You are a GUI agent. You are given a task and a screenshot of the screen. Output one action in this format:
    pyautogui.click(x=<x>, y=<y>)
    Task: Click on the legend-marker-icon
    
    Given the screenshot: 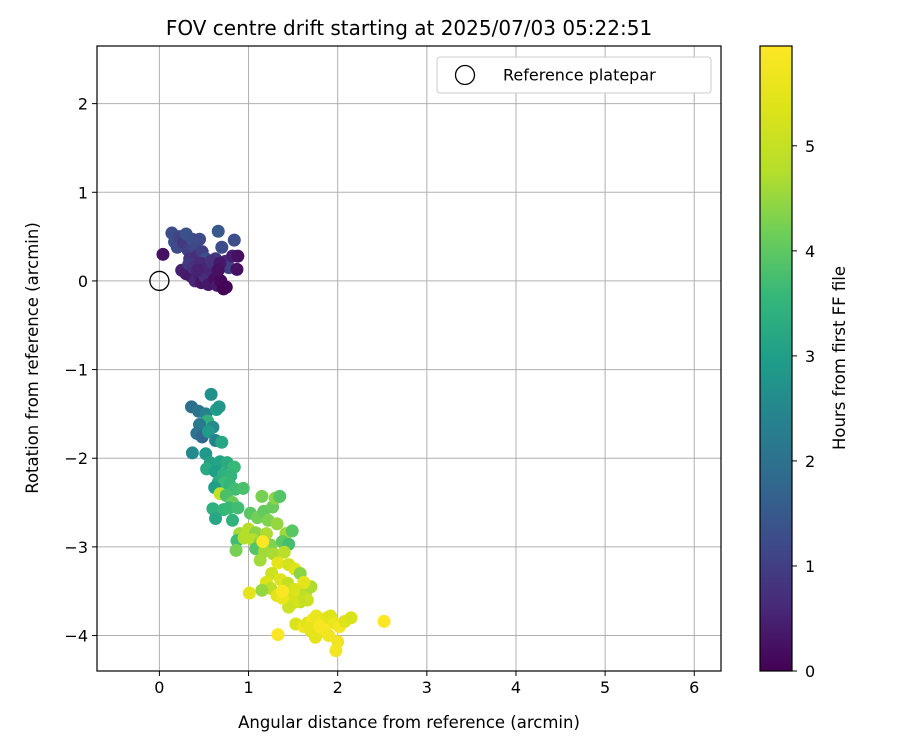 What is the action you would take?
    pyautogui.click(x=465, y=75)
    